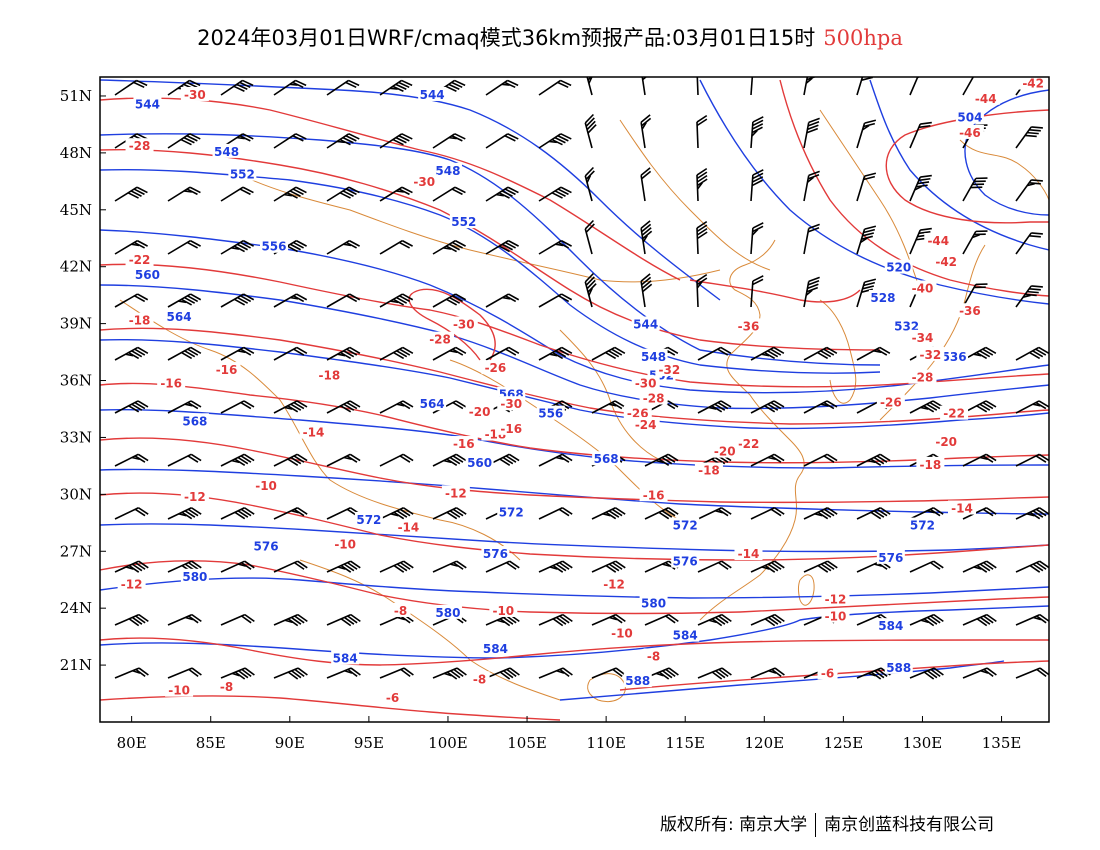 Image resolution: width=1100 pixels, height=850 pixels. What do you see at coordinates (923, 743) in the screenshot?
I see `lon-tick-label: 130E` at bounding box center [923, 743].